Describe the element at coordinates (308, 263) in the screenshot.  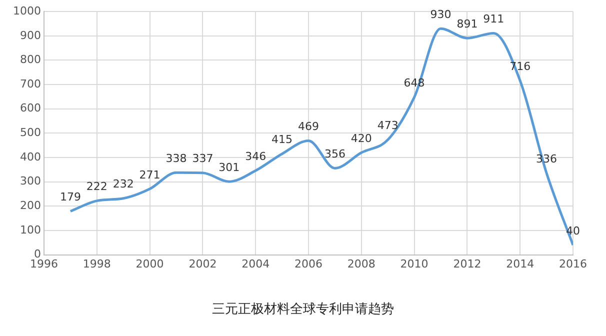
I see `x-tick-label: 2006` at that location.